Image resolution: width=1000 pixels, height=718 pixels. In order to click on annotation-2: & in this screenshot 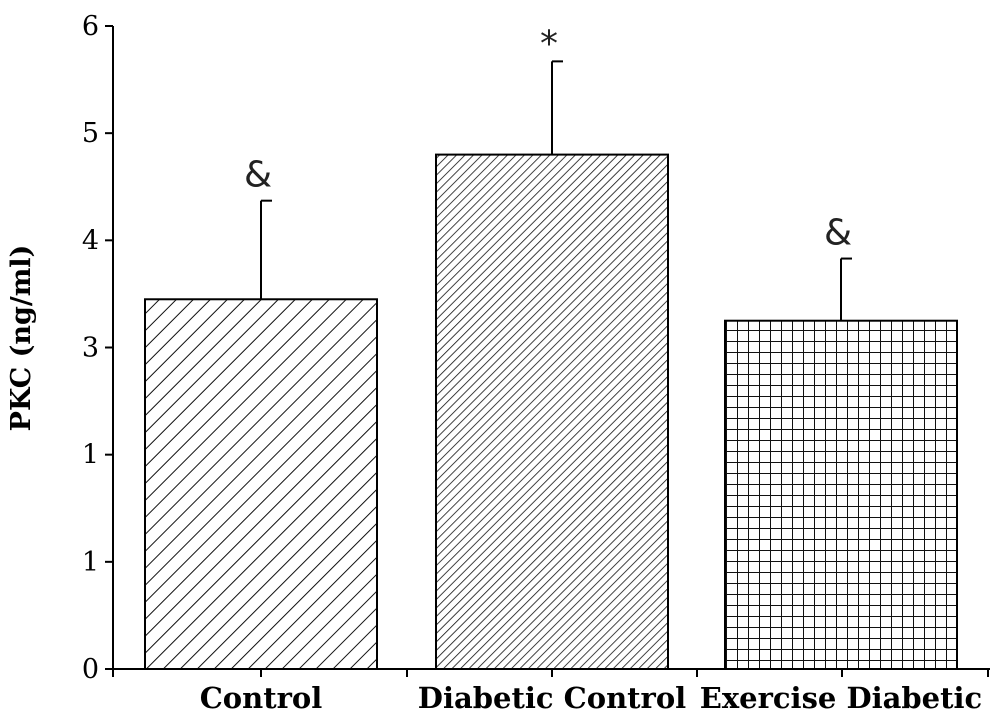, I will do `click(838, 233)`.